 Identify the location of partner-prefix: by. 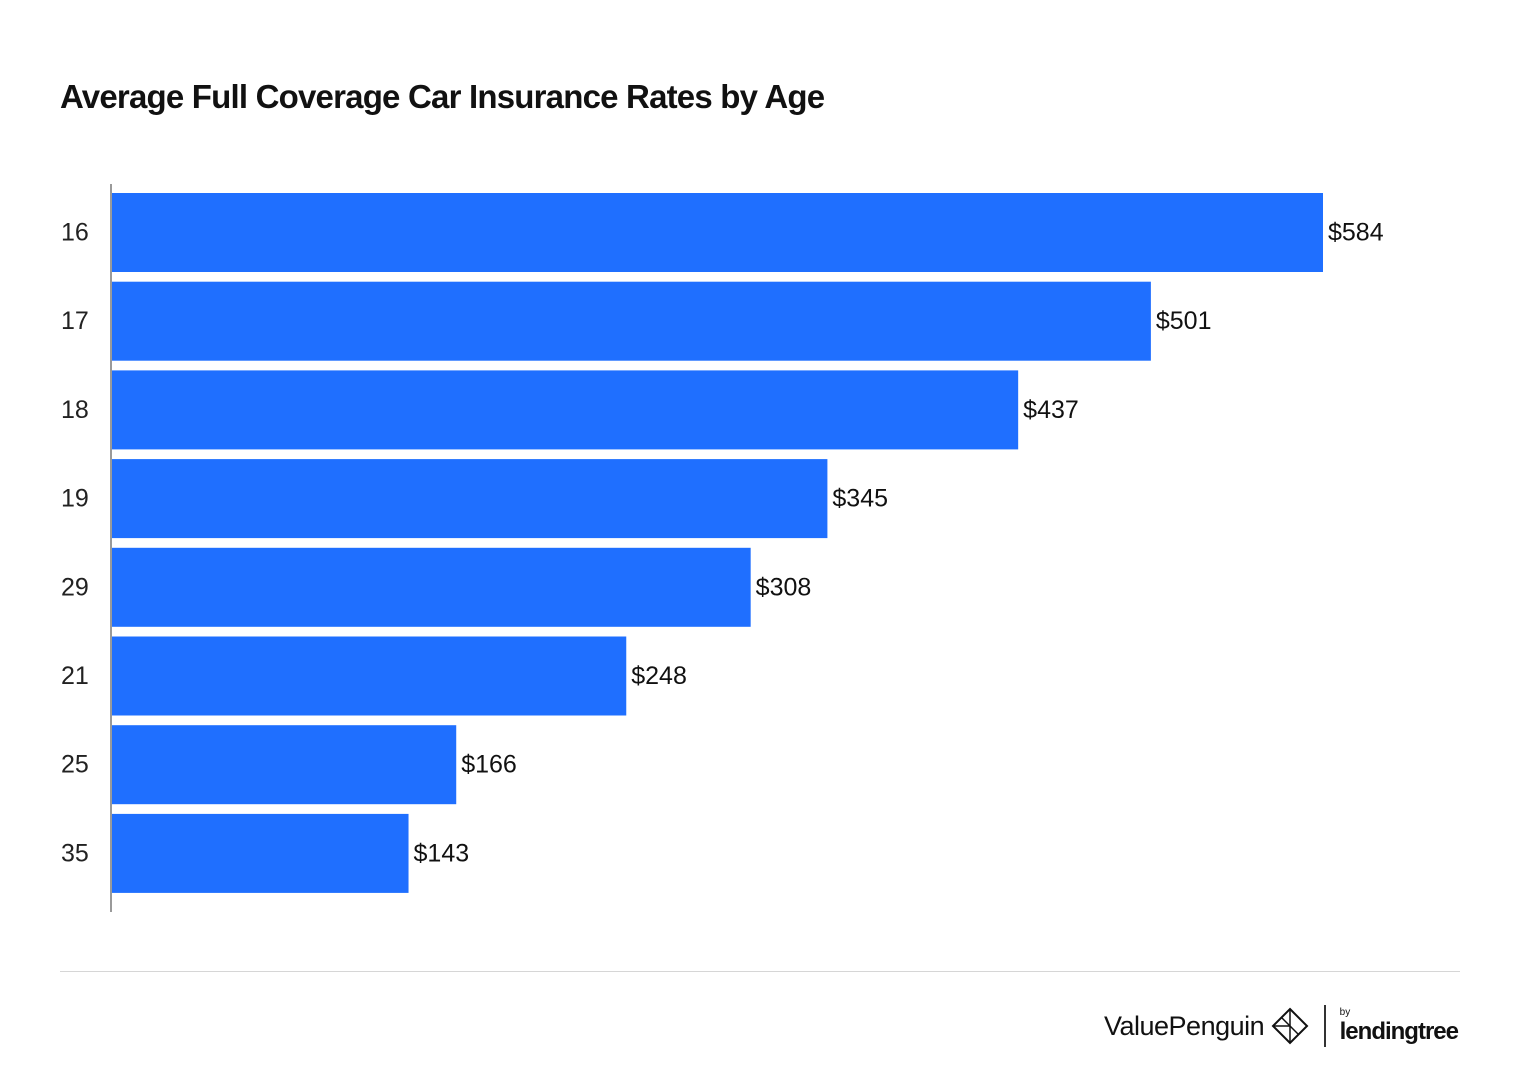
(1345, 1012).